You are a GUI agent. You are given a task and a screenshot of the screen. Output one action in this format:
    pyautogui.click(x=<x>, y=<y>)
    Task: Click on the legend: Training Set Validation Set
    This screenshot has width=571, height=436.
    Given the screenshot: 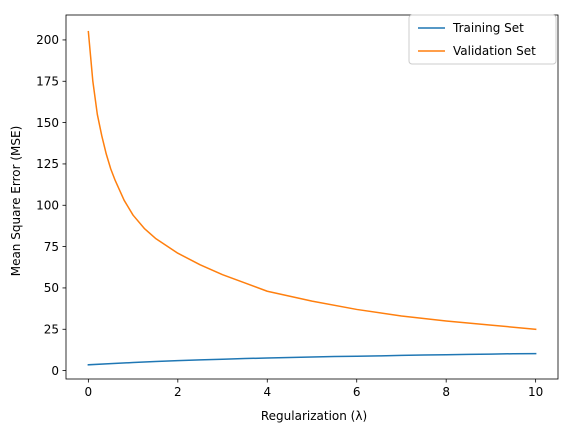 What is the action you would take?
    pyautogui.click(x=482, y=39)
    